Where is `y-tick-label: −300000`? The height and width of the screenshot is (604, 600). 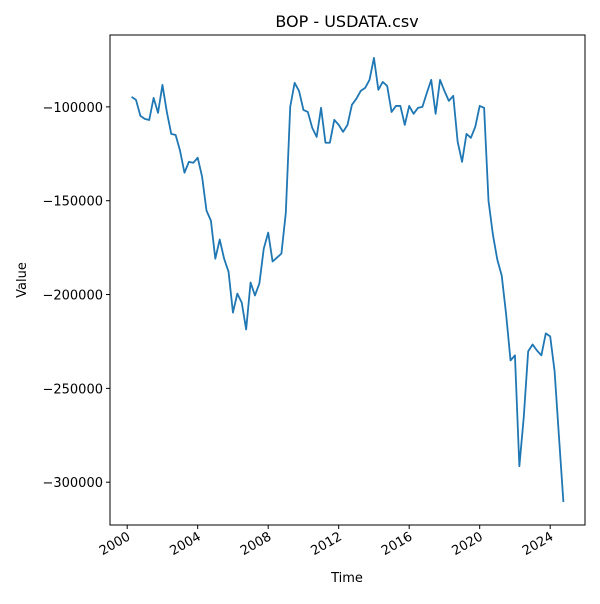
y-tick-label: −300000 is located at coordinates (72, 483).